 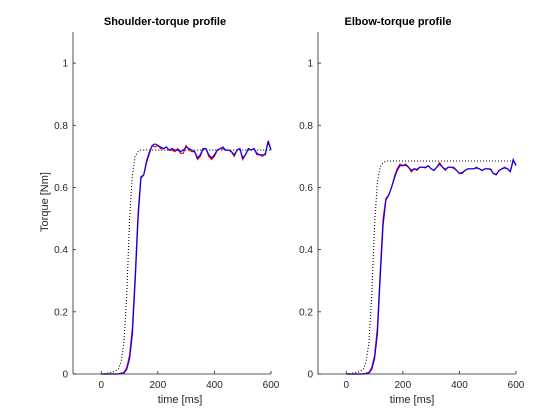 What do you see at coordinates (398, 22) in the screenshot?
I see `chart-title: Elbow-torque profile` at bounding box center [398, 22].